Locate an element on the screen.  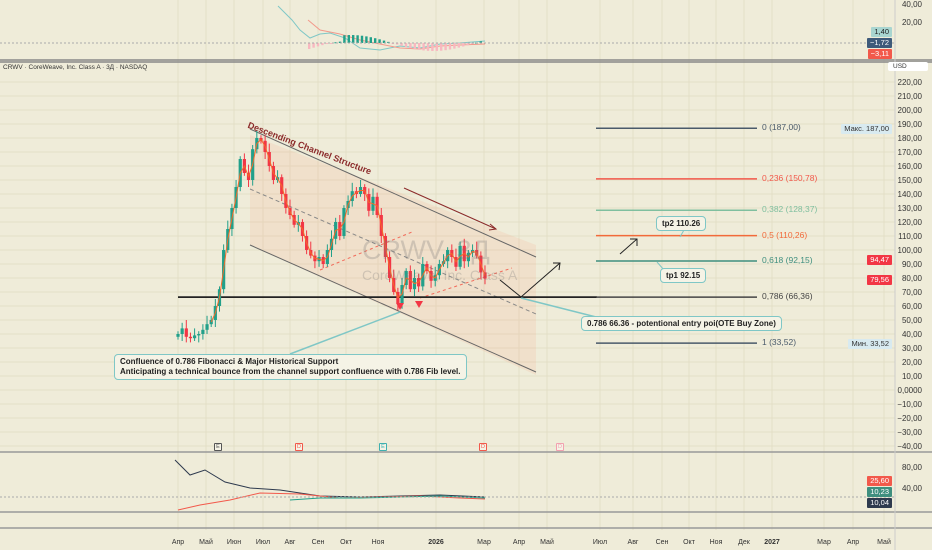
max-label: Макс. is located at coordinates (854, 128).